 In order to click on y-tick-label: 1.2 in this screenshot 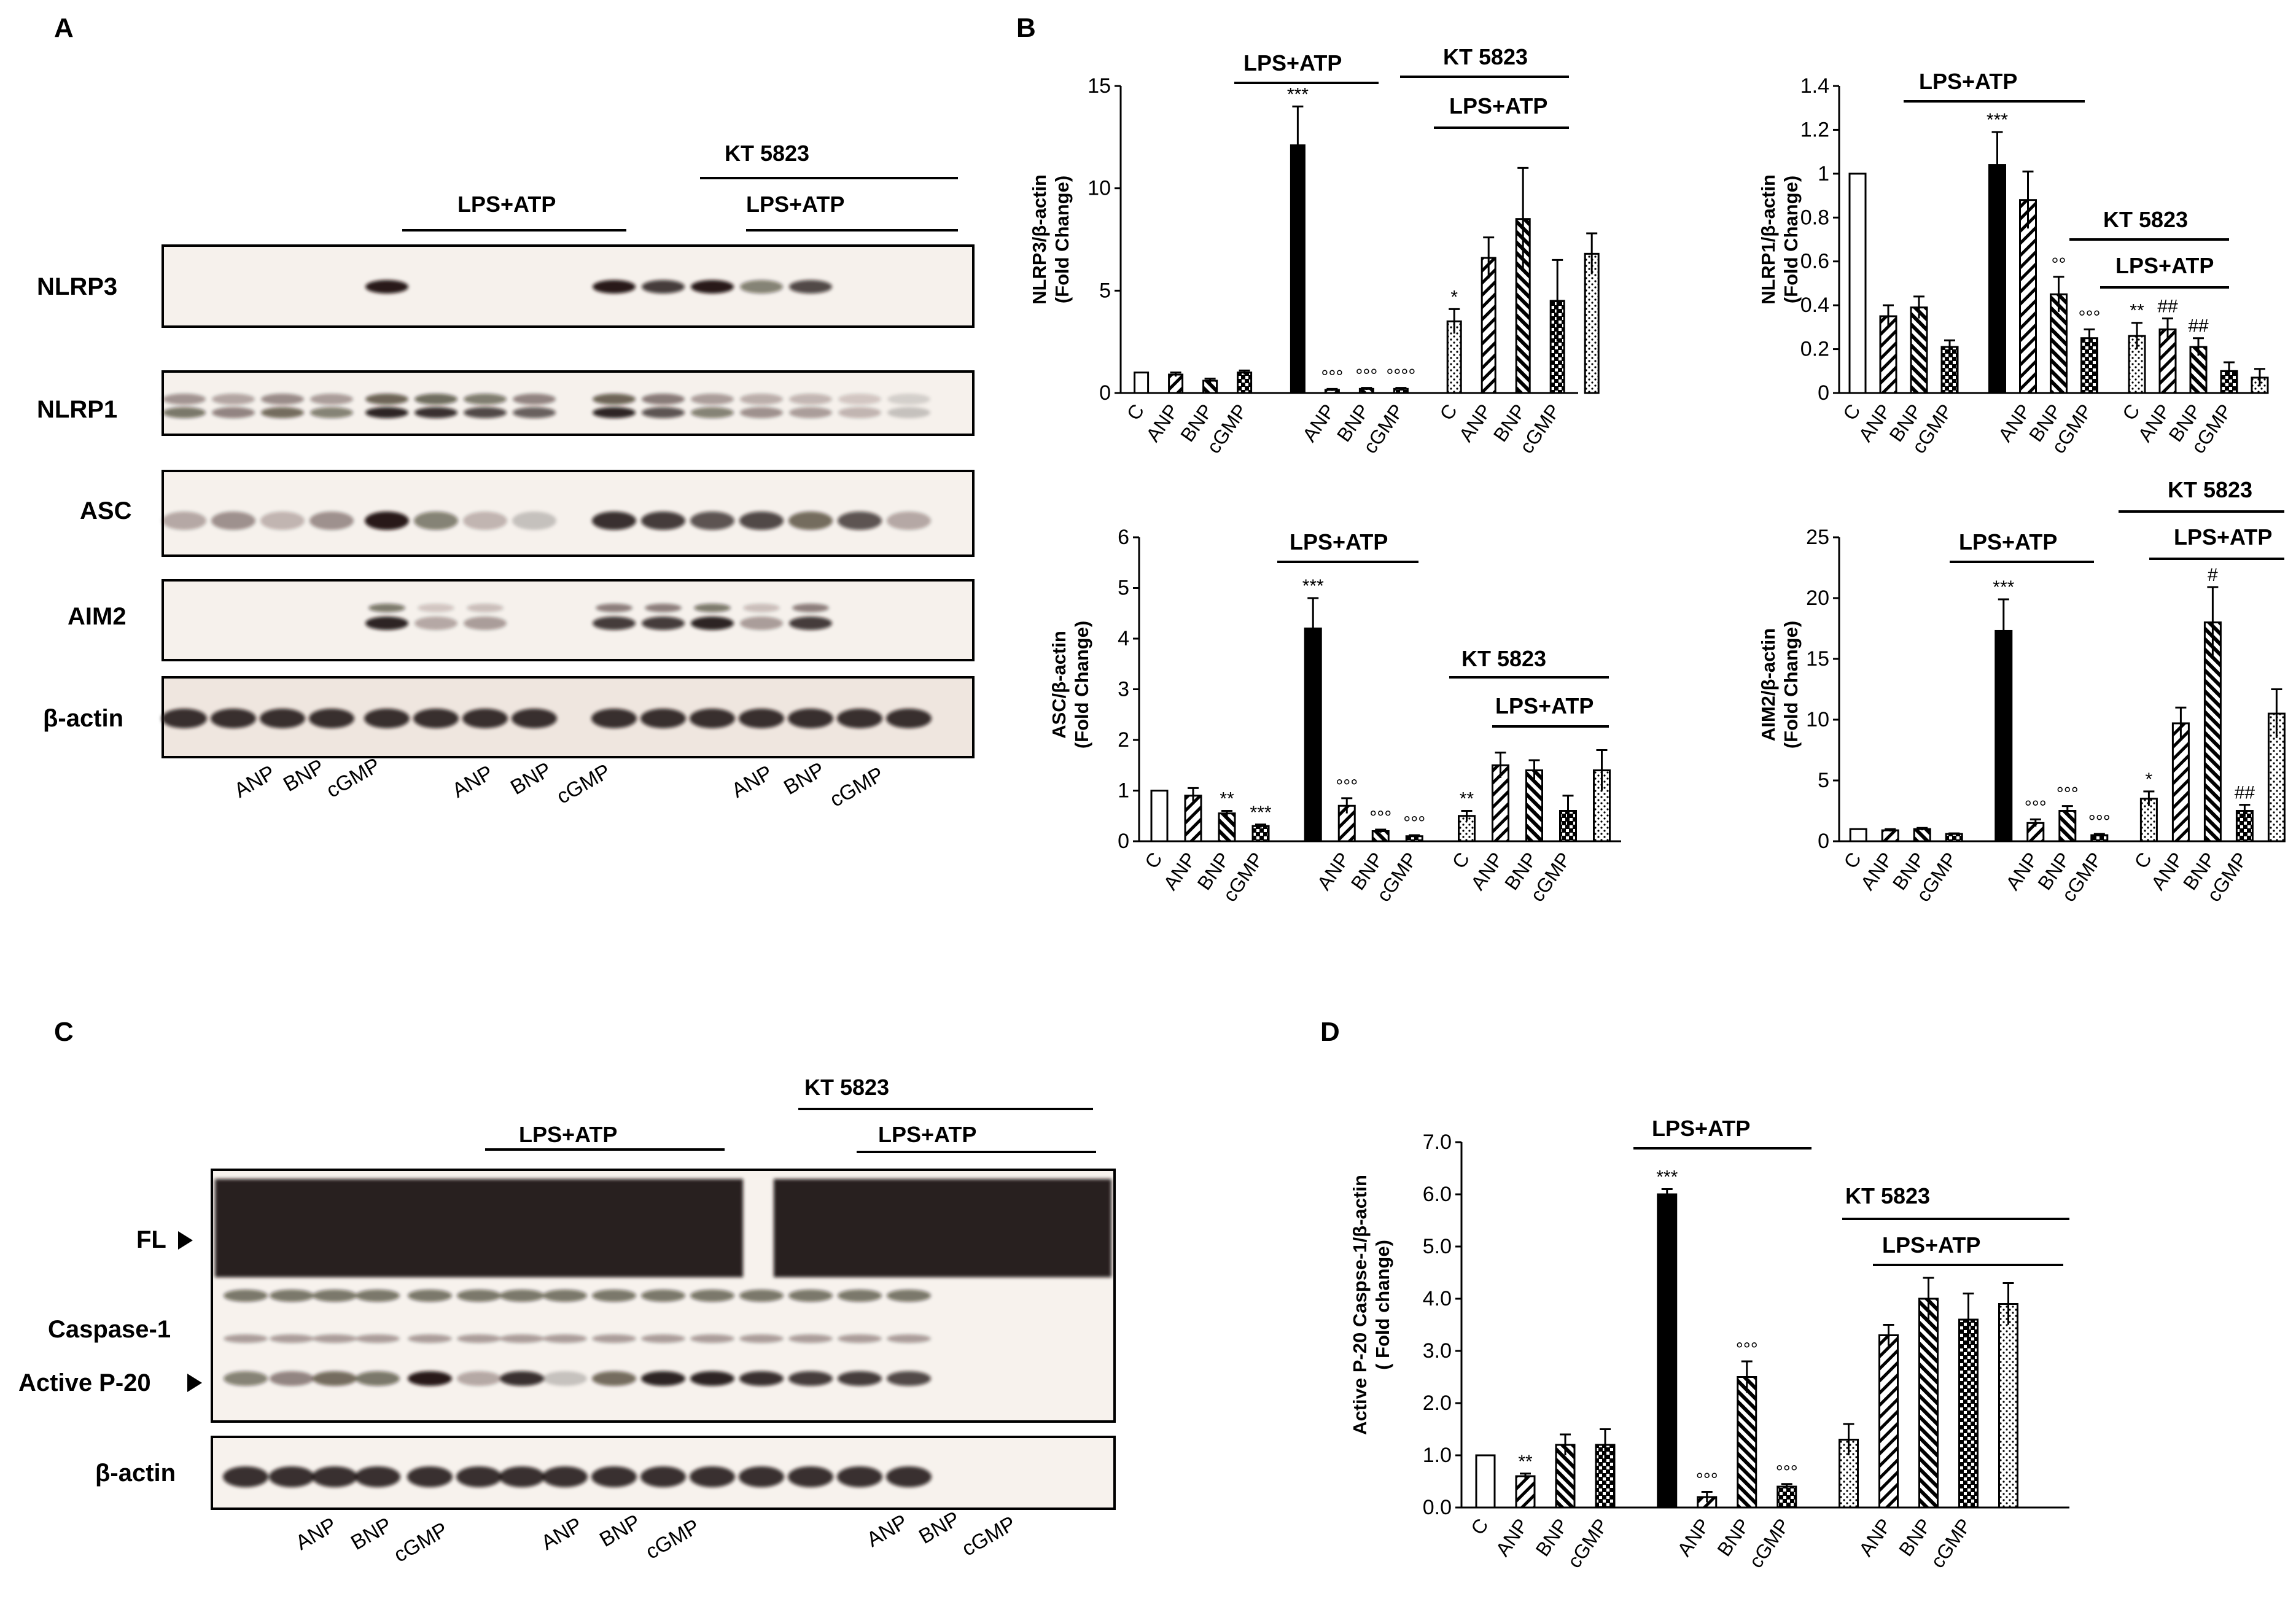, I will do `click(1814, 129)`.